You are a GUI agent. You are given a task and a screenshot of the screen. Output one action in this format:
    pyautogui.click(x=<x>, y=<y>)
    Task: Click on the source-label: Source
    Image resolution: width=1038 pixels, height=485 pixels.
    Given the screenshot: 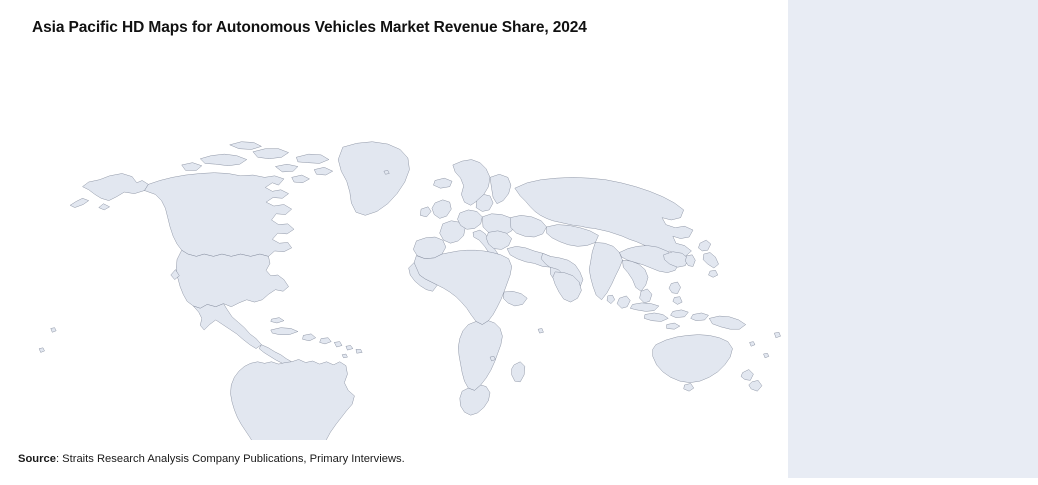 What is the action you would take?
    pyautogui.click(x=37, y=459)
    